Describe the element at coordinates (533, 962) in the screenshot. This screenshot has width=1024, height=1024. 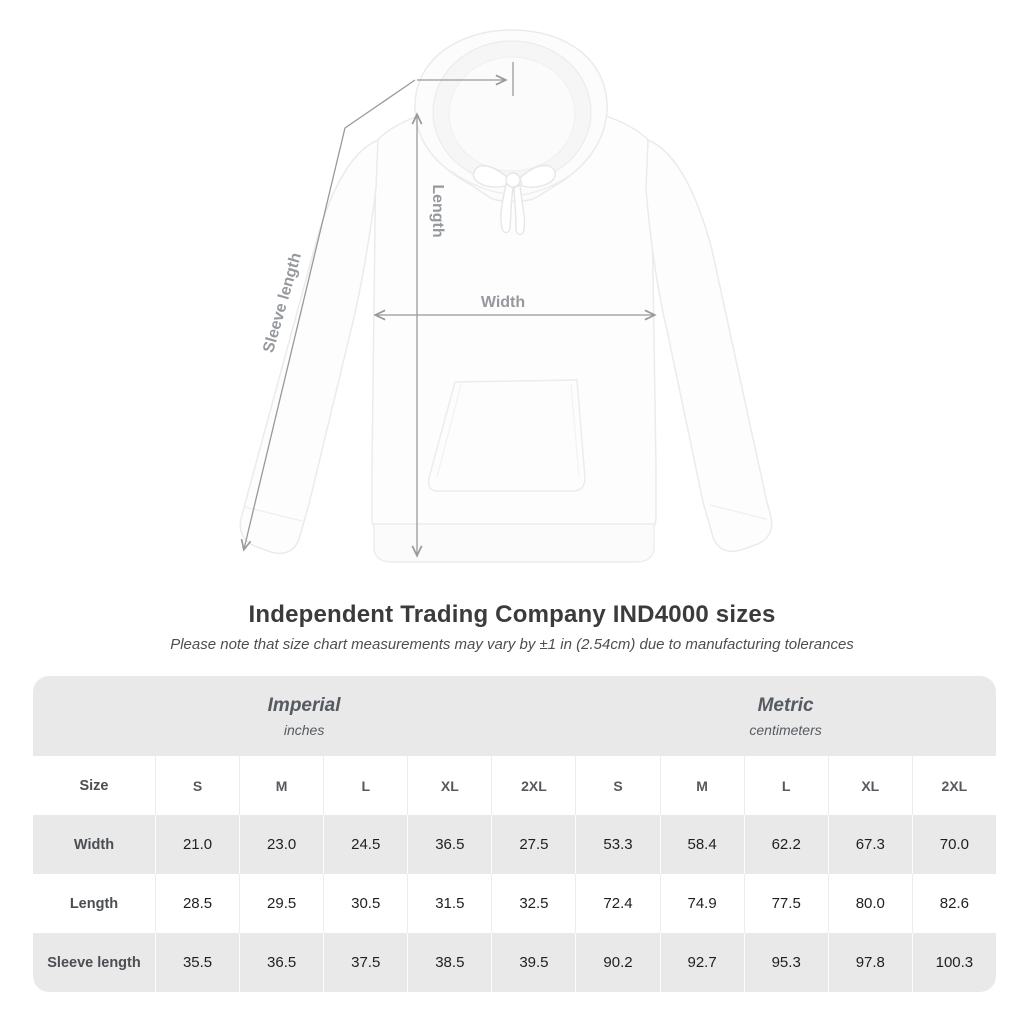
I see `table-value: 39.5` at that location.